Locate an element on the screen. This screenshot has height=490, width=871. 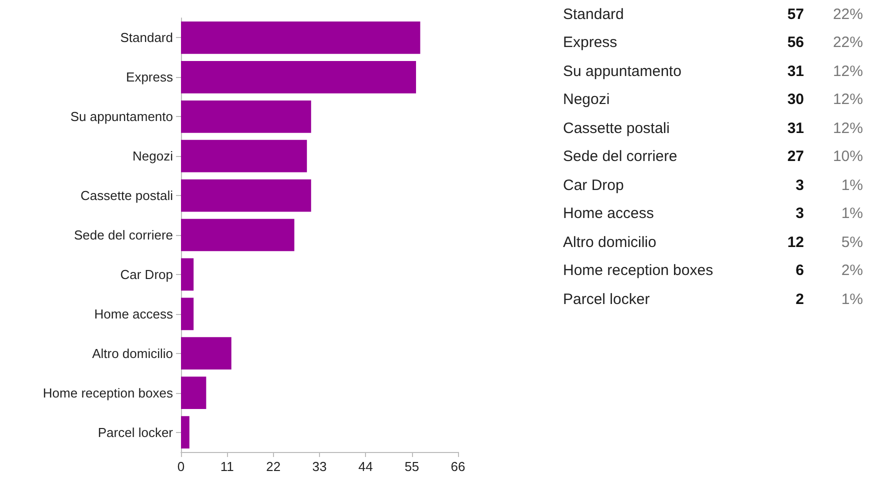
y-tick-label: Negozi is located at coordinates (153, 156).